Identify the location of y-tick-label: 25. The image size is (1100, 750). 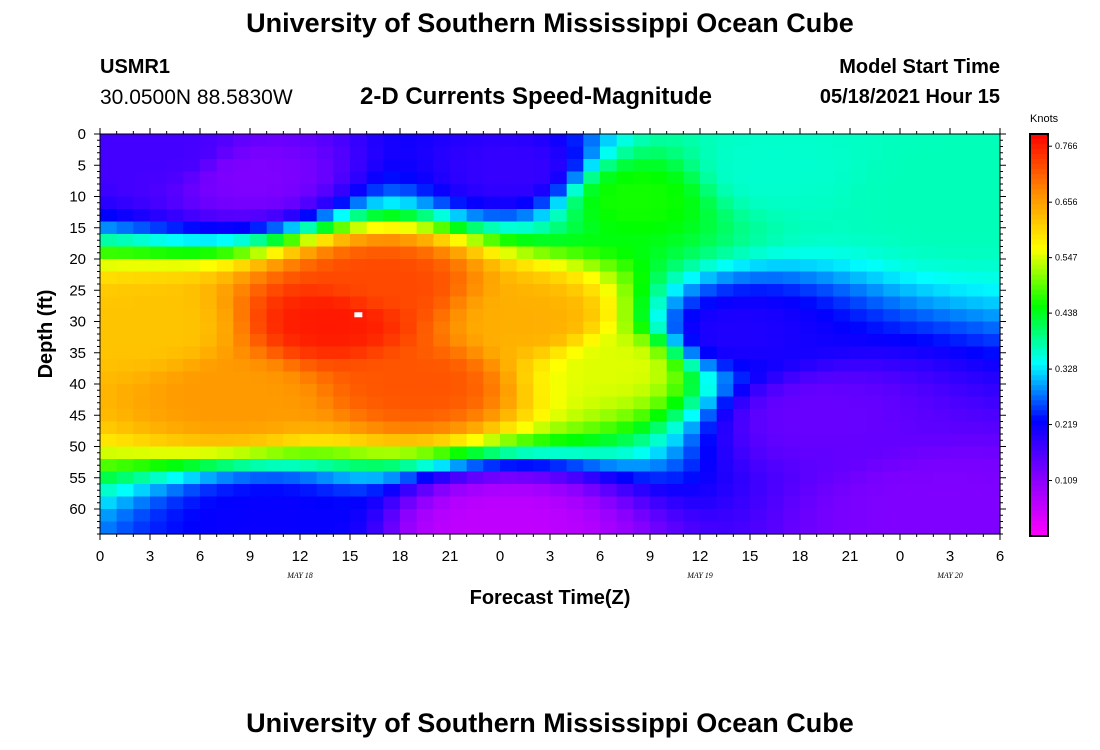
(77, 290).